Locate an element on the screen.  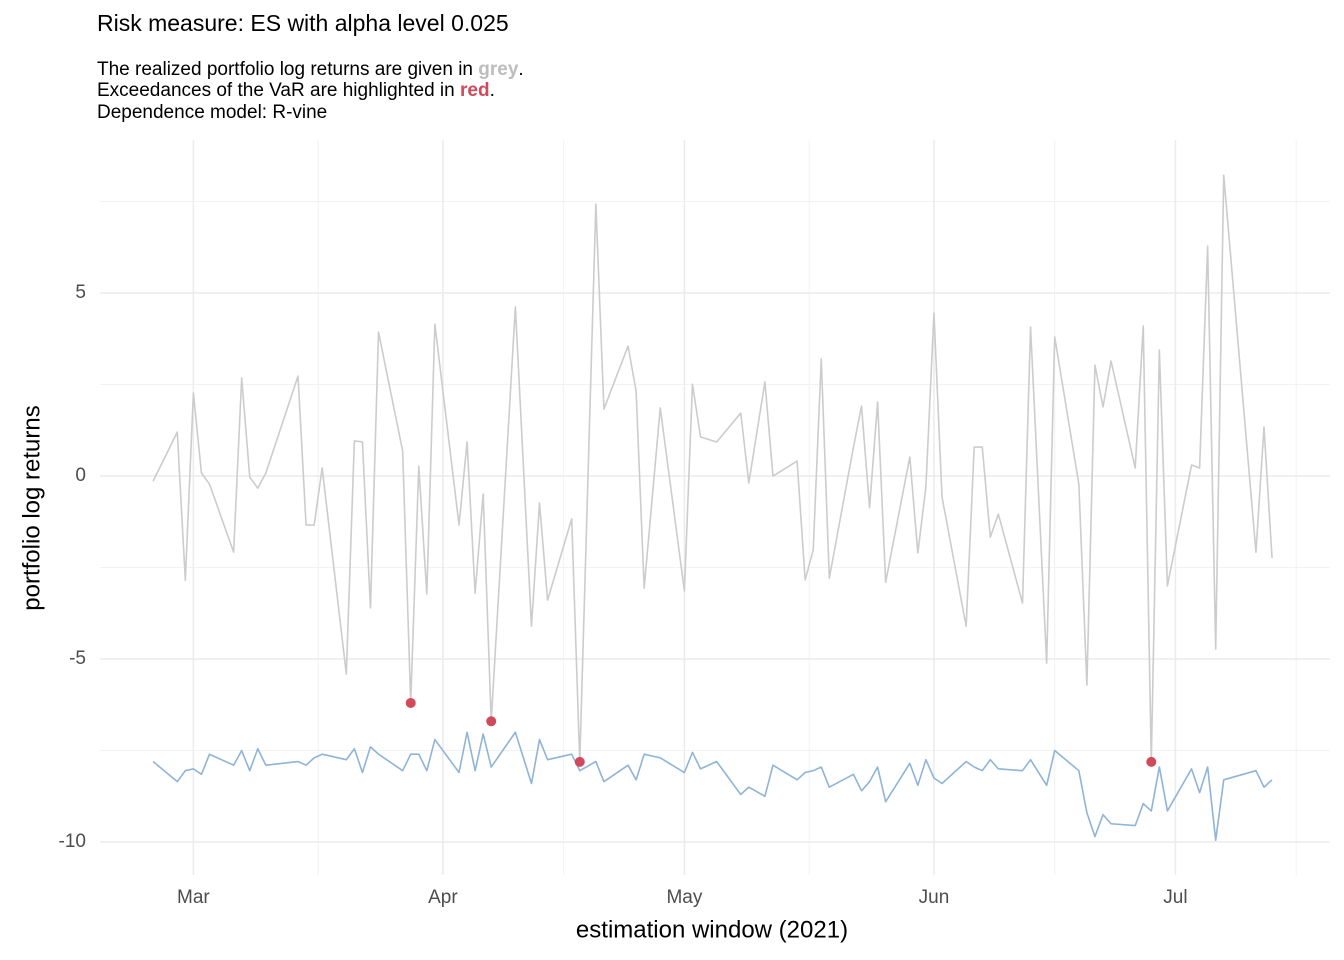
chart-title: Risk measure: ES with alpha level 0.025 is located at coordinates (303, 23).